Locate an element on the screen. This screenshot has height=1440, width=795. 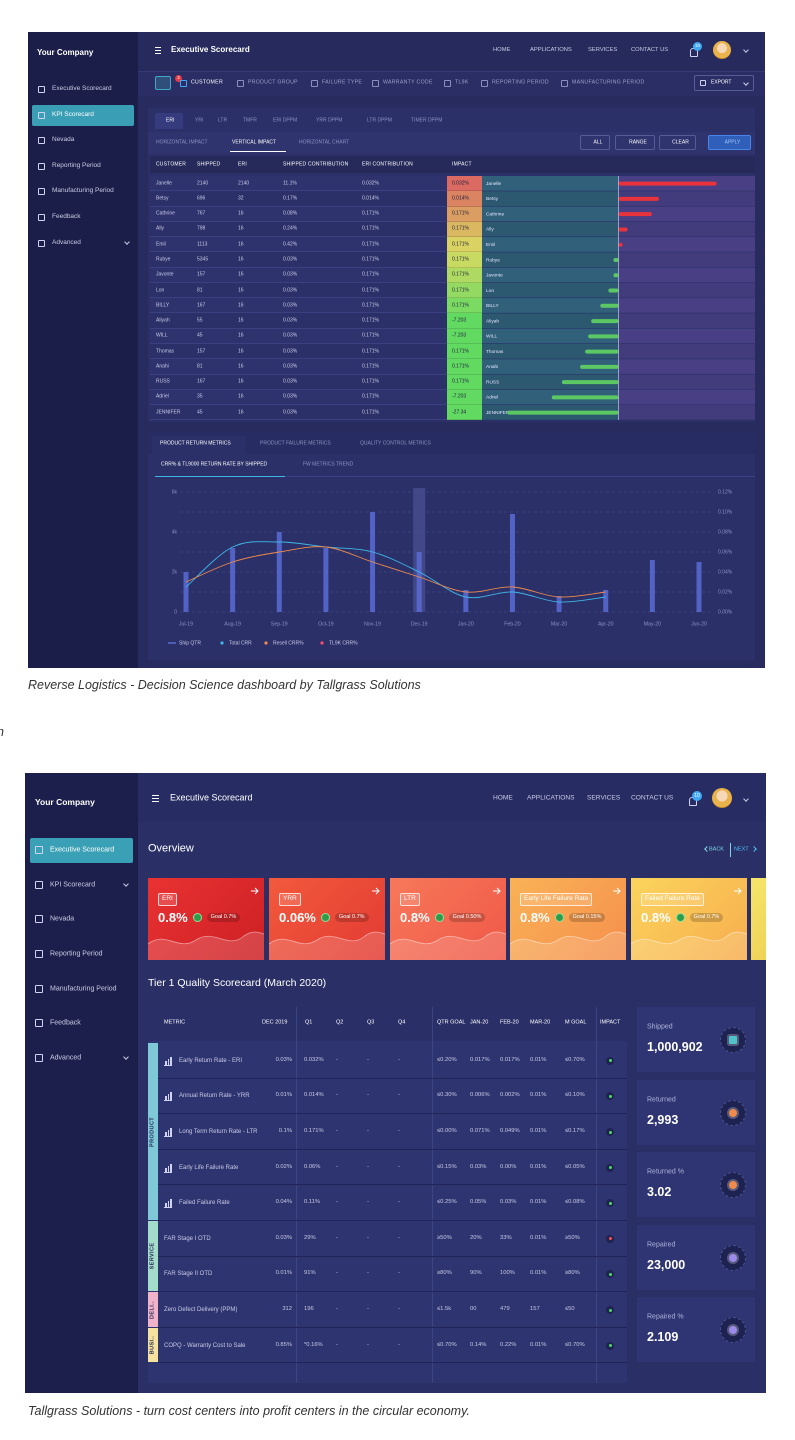
table-cell: 100% is located at coordinates (507, 1273).